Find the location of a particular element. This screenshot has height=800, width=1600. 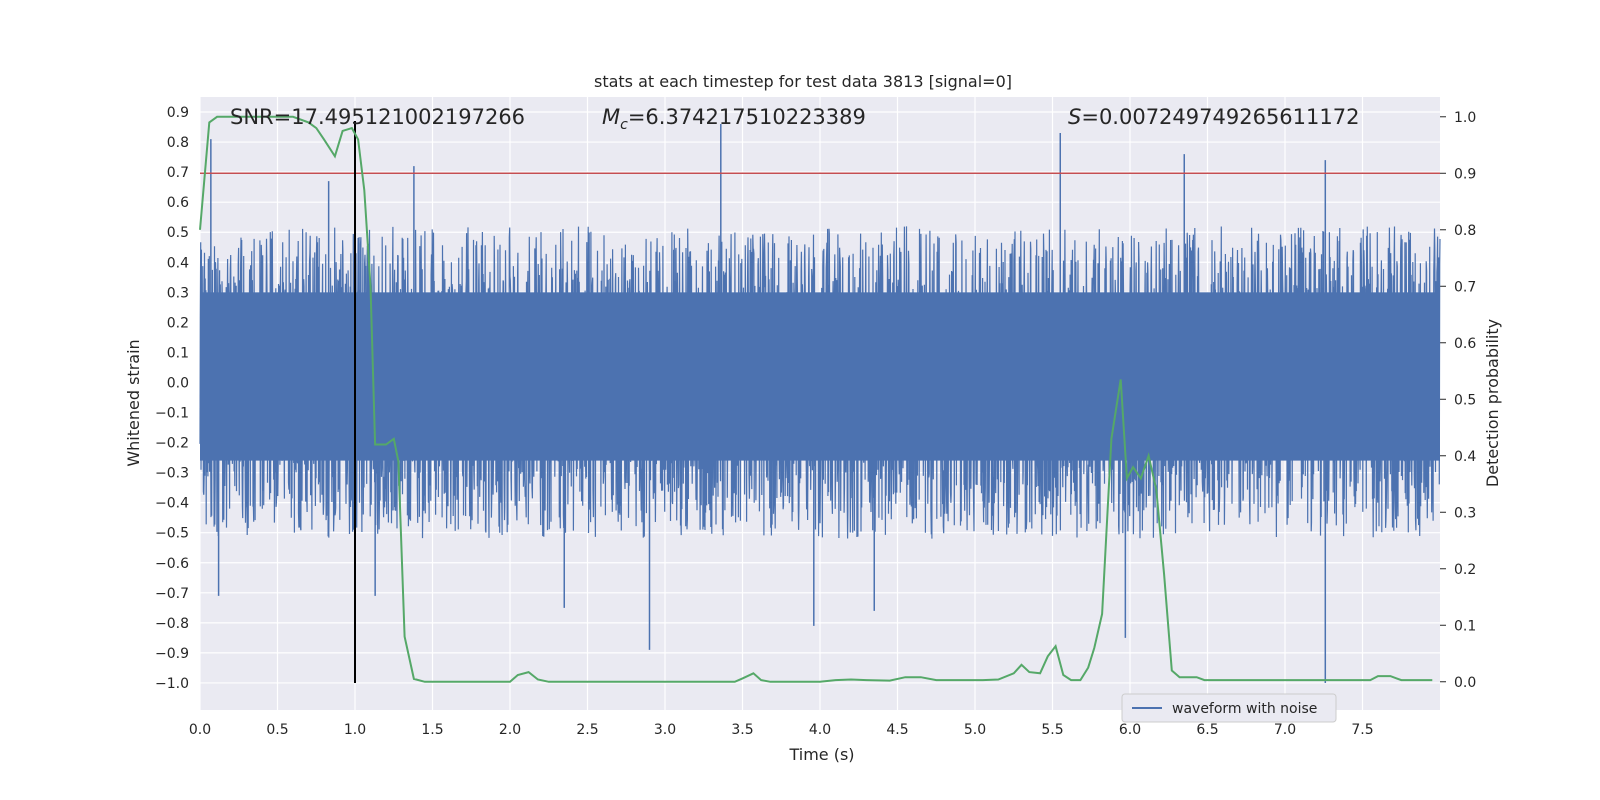

y-right-axis-ticks: 1.0 0.9 0.8 0.7 0.6 0.5 0.4 0.3 0.2 0.1 0.0 is located at coordinates (1458, 400).